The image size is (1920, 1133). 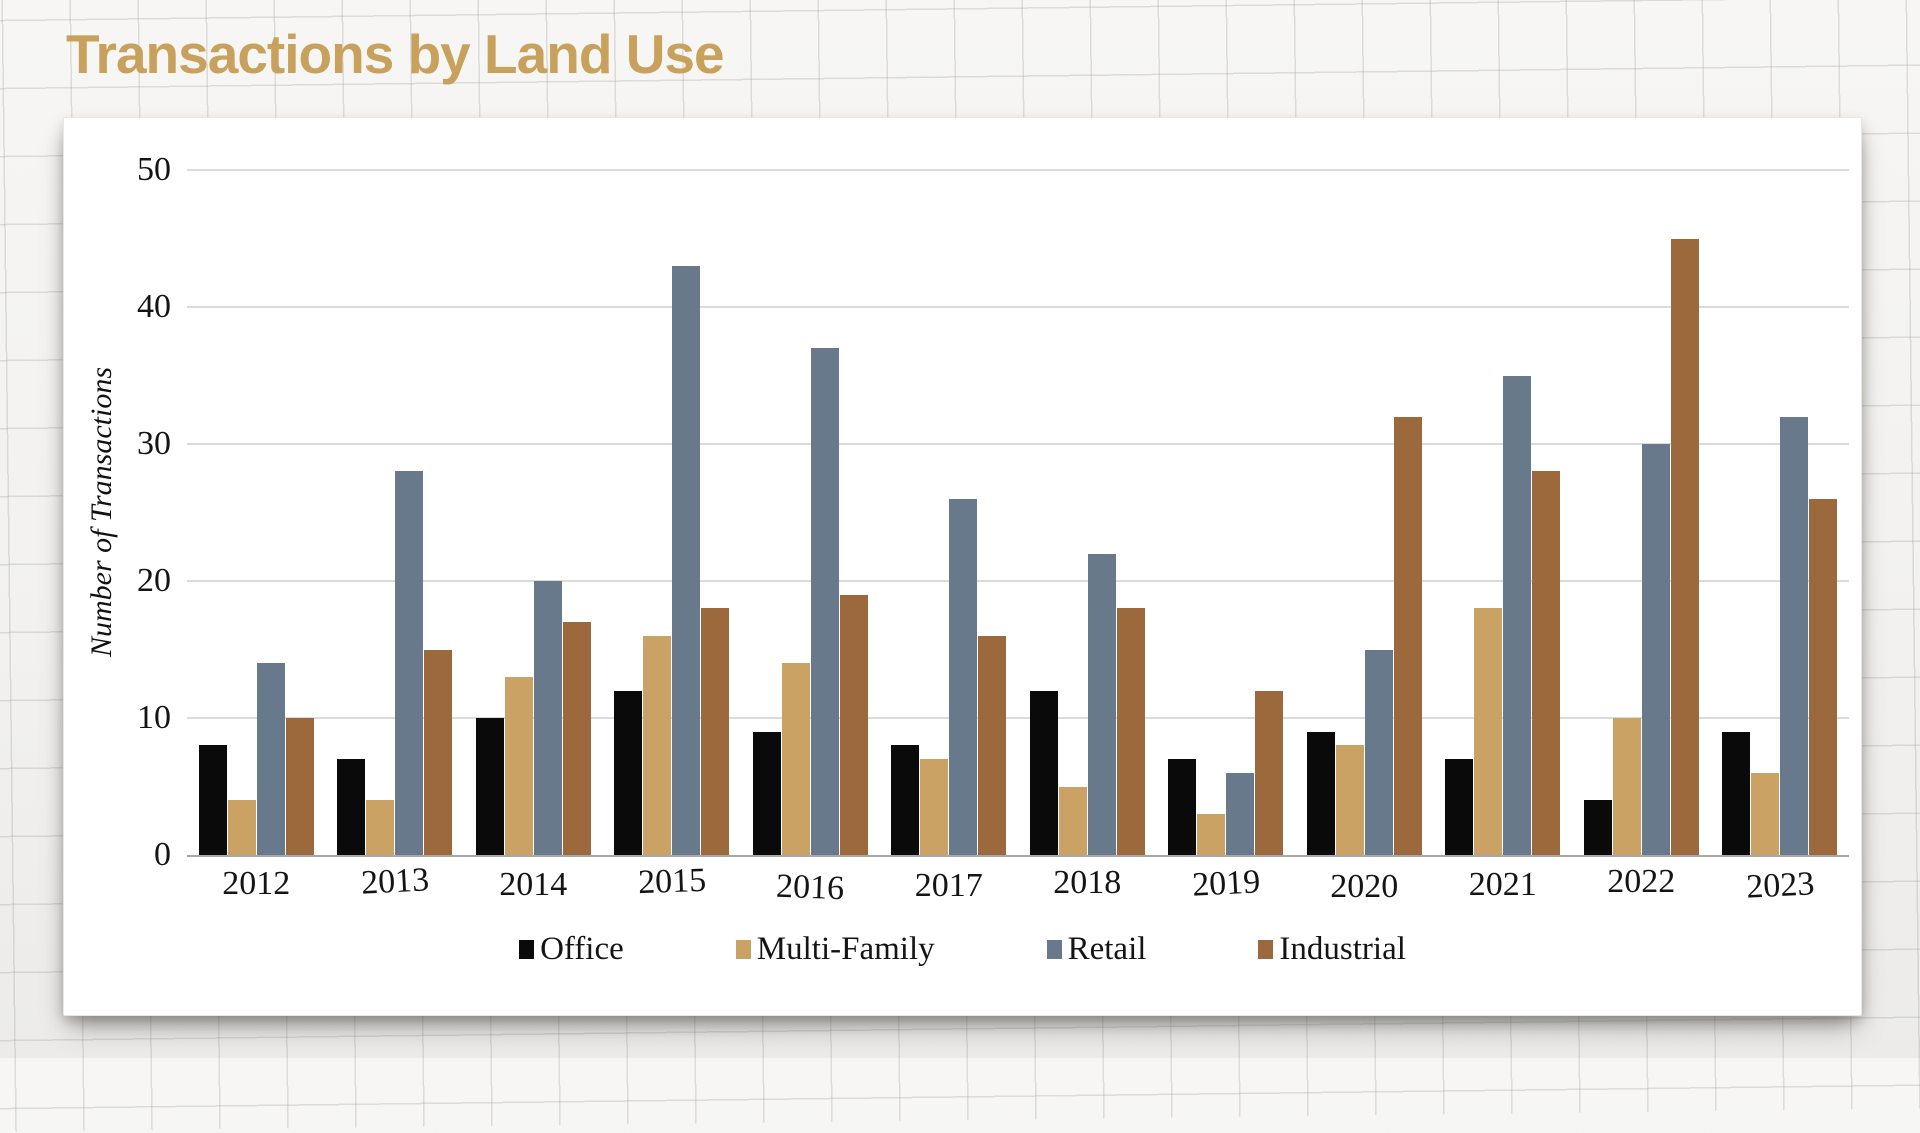 I want to click on bar-group-2013, so click(x=395, y=512).